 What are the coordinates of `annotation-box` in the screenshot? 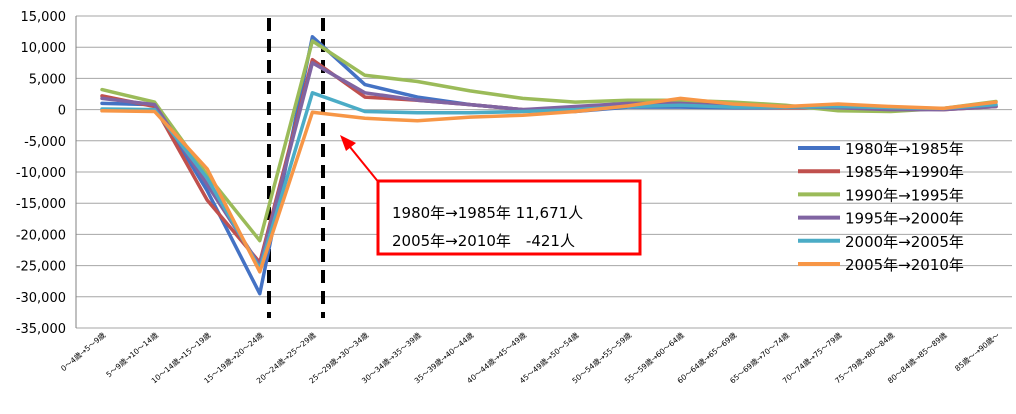 It's located at (509, 217).